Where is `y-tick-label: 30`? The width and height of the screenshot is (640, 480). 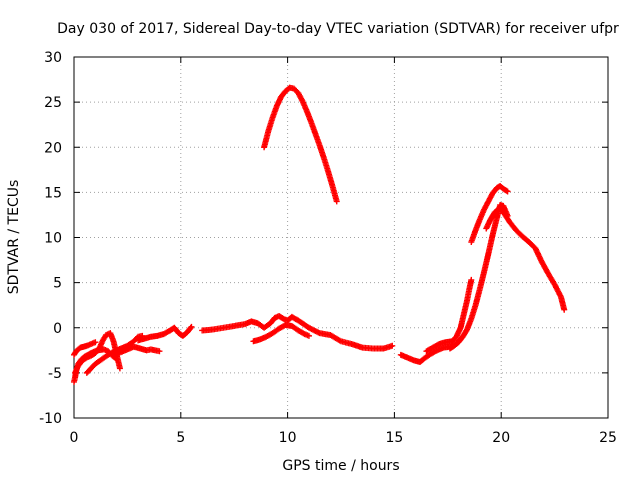 y-tick-label: 30 is located at coordinates (53, 58).